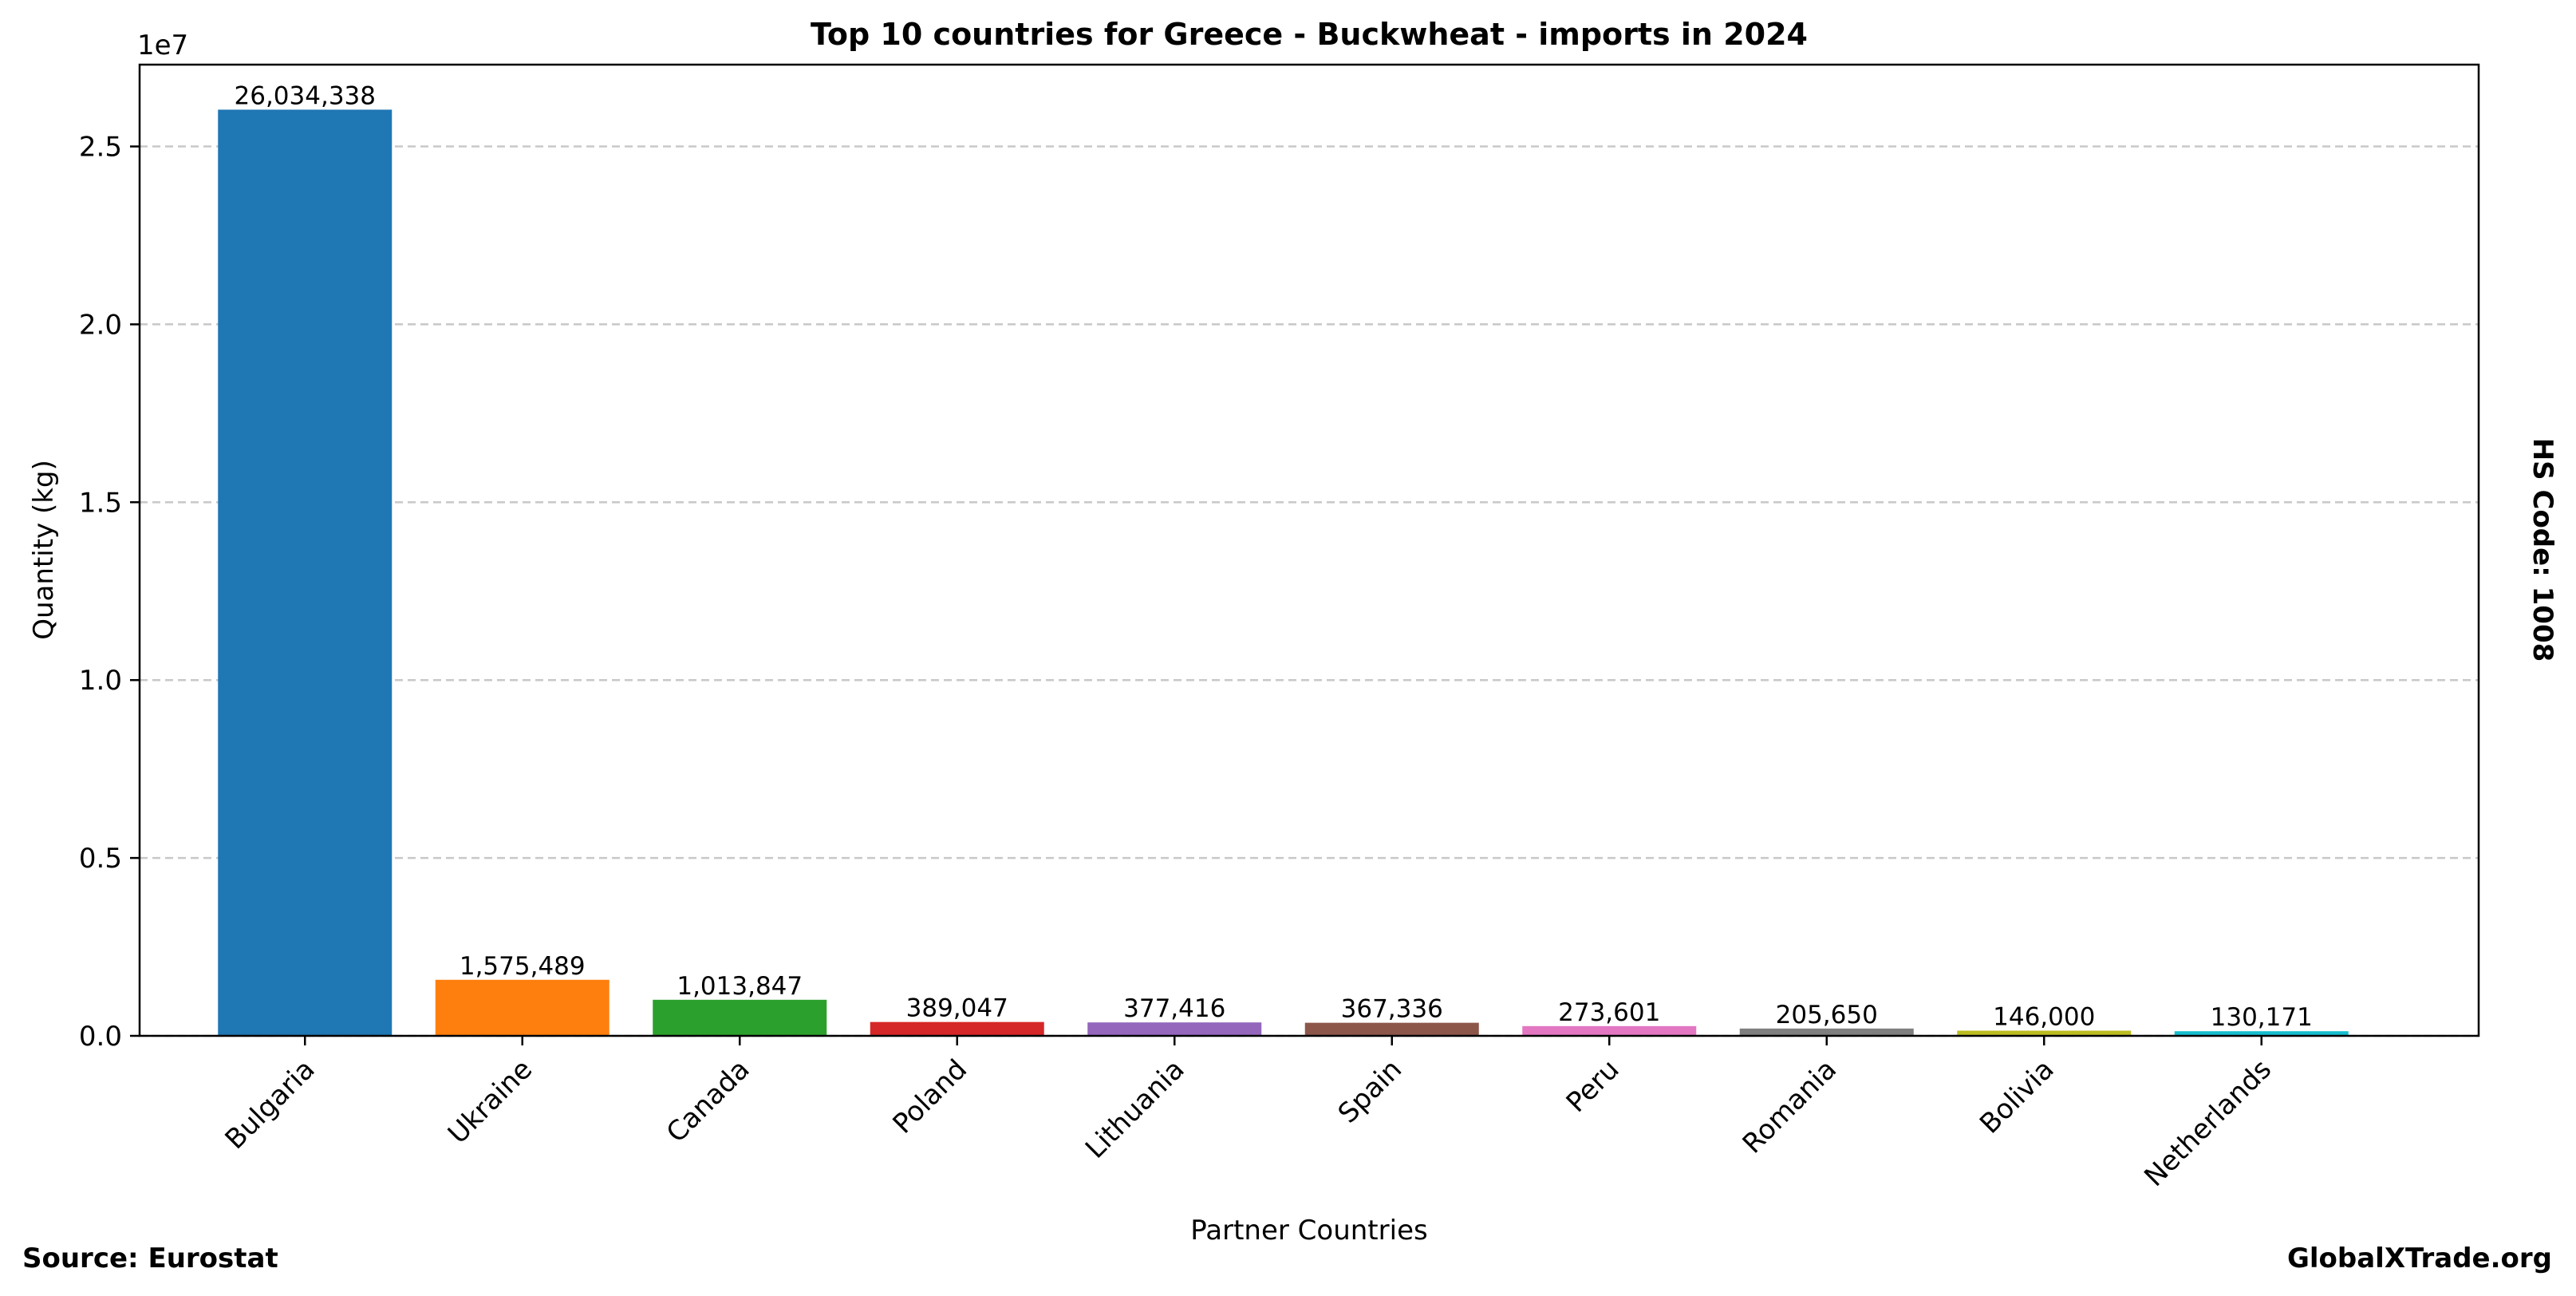 The image size is (2576, 1296). I want to click on bar-bulgaria, so click(305, 573).